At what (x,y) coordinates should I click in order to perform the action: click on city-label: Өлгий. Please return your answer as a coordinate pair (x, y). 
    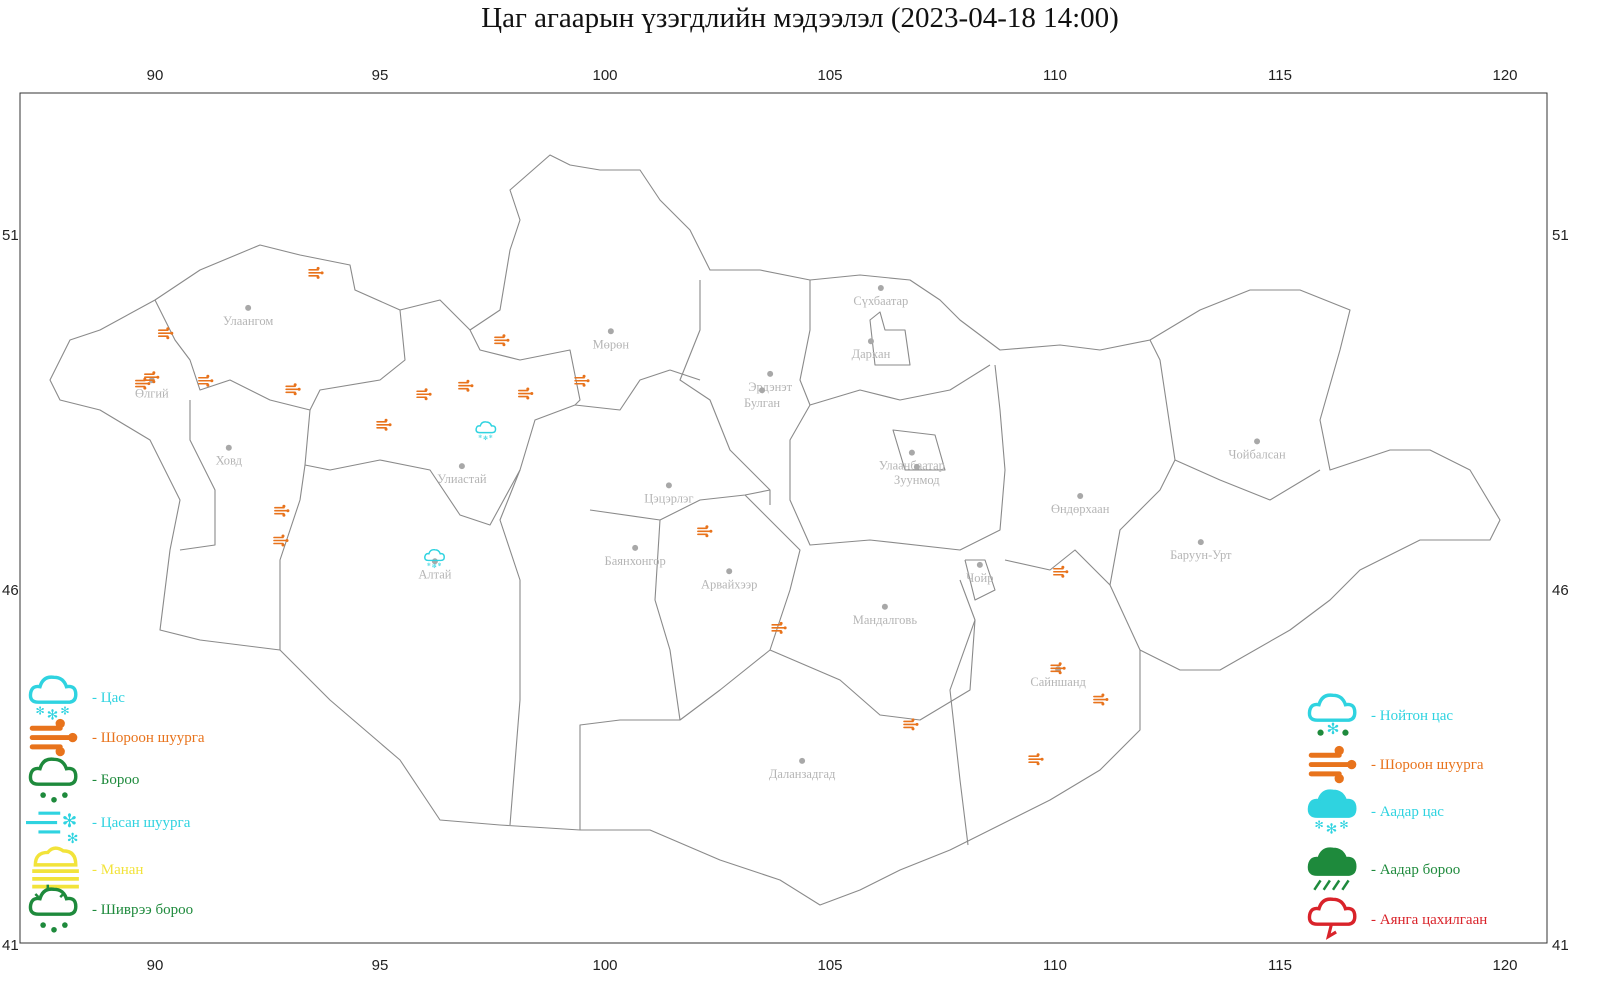
    Looking at the image, I should click on (152, 393).